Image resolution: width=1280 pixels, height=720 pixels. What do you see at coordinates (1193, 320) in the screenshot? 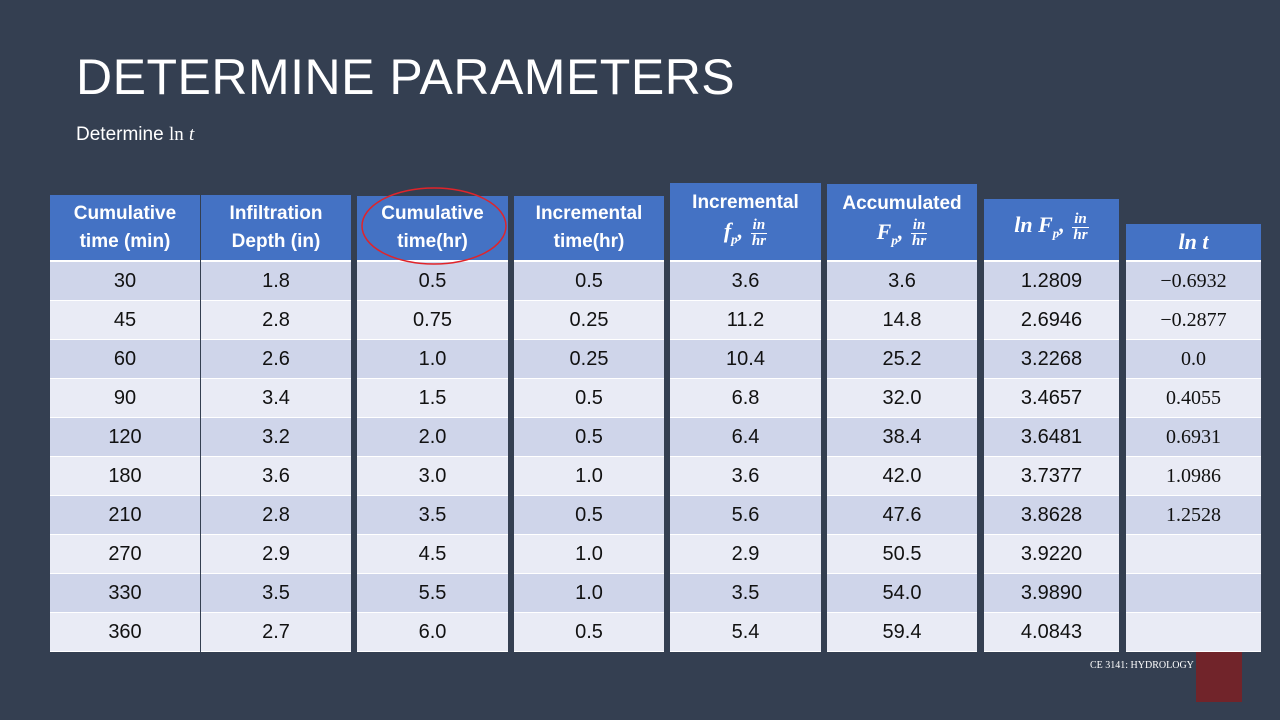
I see `table-cell: −0.2877` at bounding box center [1193, 320].